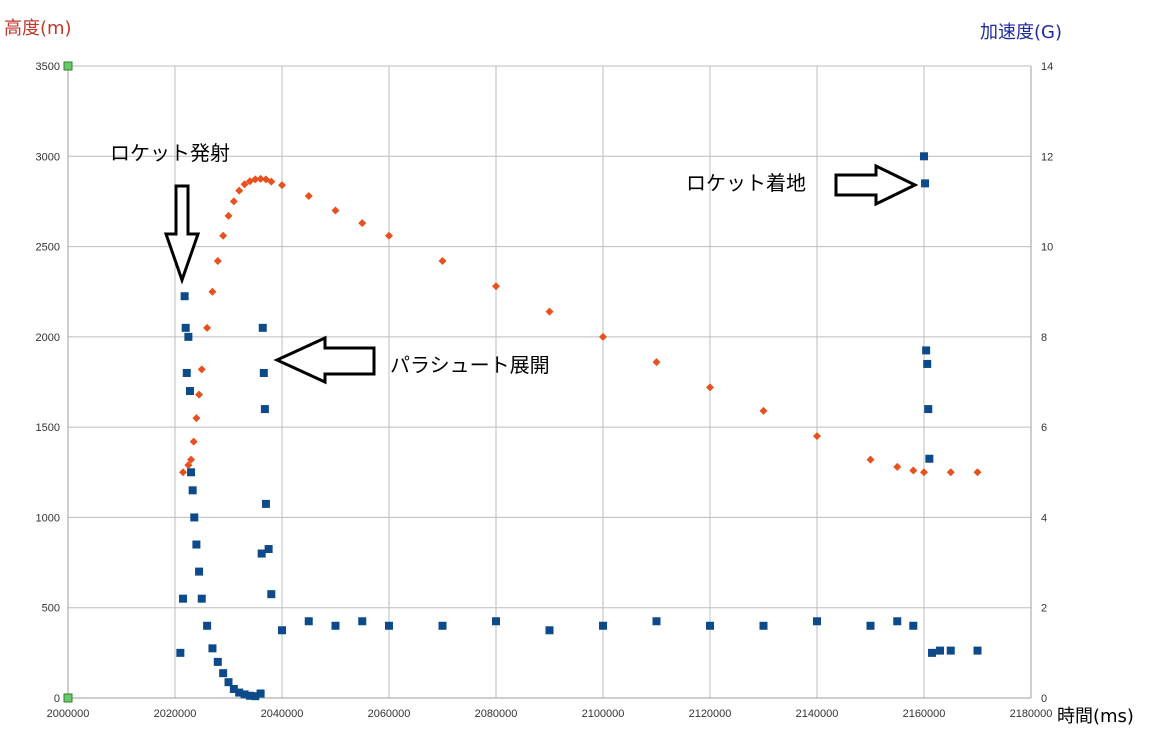  I want to click on y-right-tick-label: 4, so click(1044, 518).